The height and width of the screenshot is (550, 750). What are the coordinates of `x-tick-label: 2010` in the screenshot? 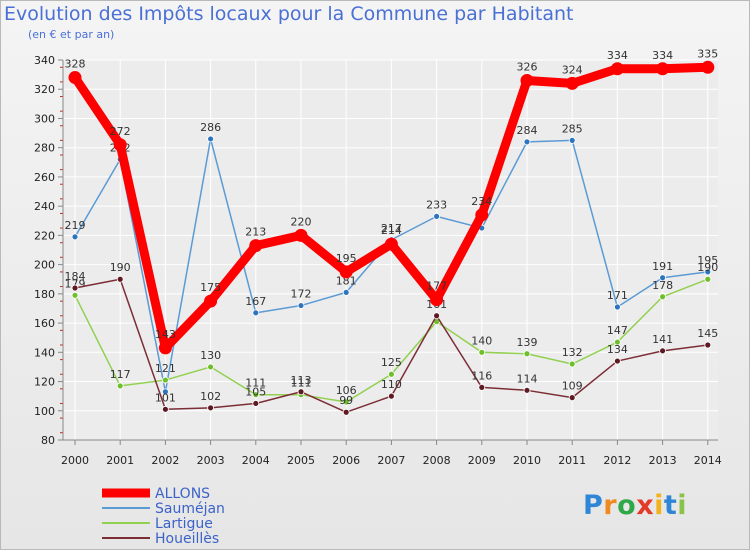 It's located at (527, 460).